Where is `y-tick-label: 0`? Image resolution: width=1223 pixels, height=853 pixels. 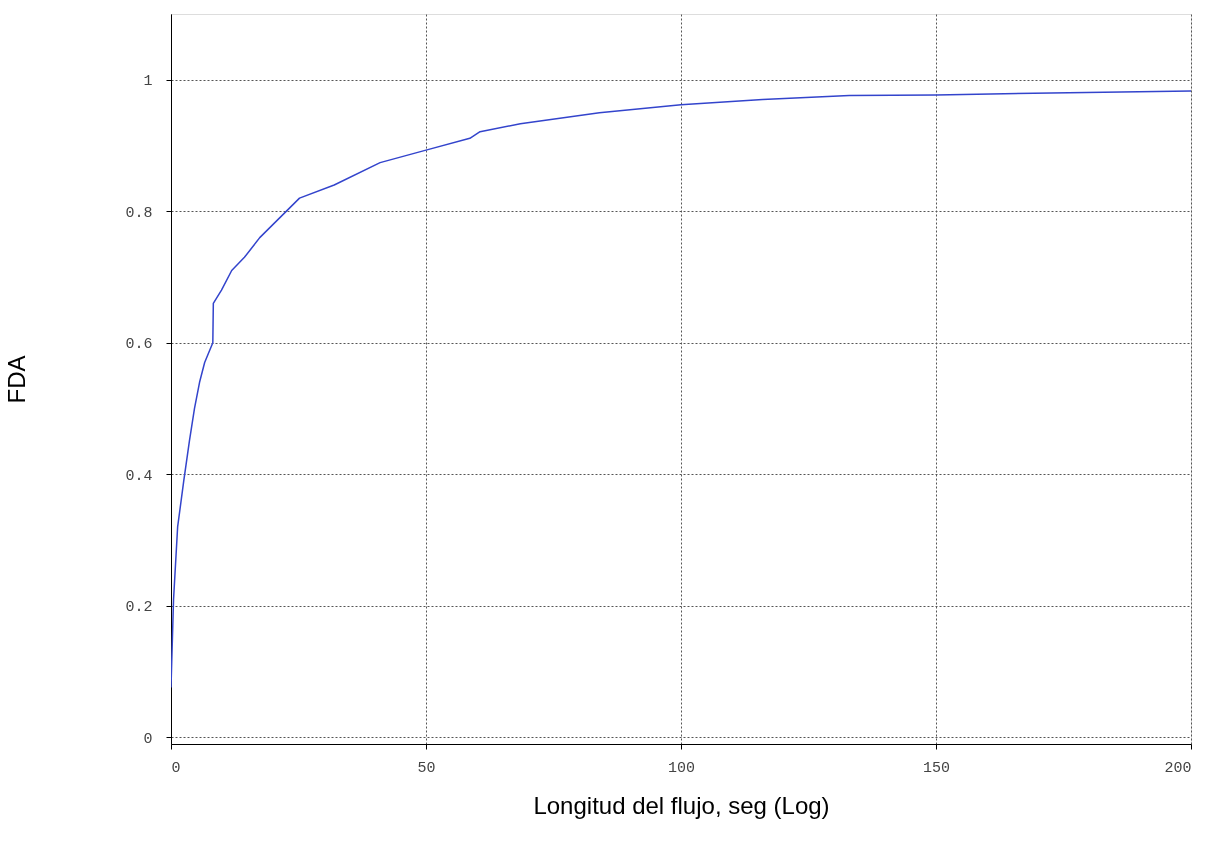
y-tick-label: 0 is located at coordinates (148, 739).